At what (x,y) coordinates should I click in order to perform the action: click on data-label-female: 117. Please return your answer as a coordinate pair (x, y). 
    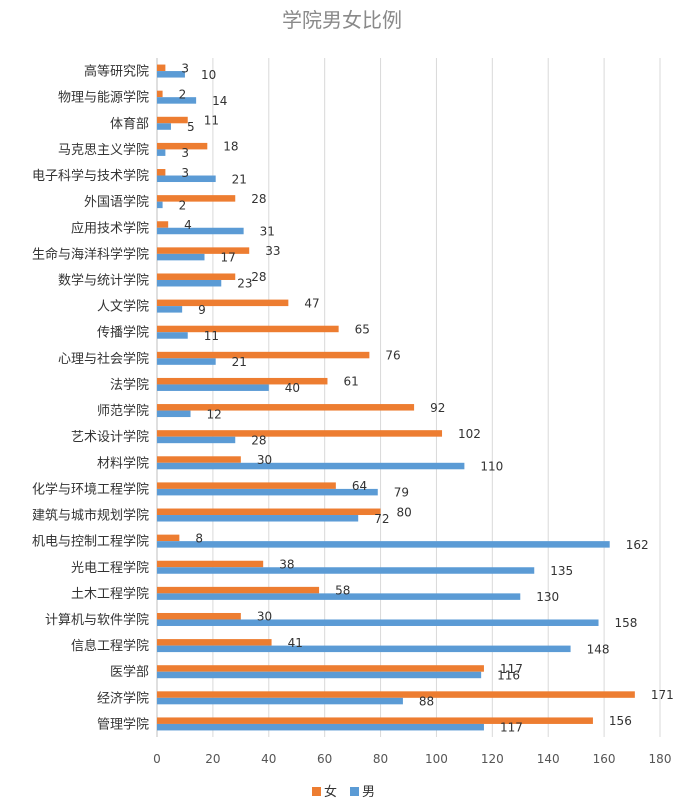
    Looking at the image, I should click on (511, 669).